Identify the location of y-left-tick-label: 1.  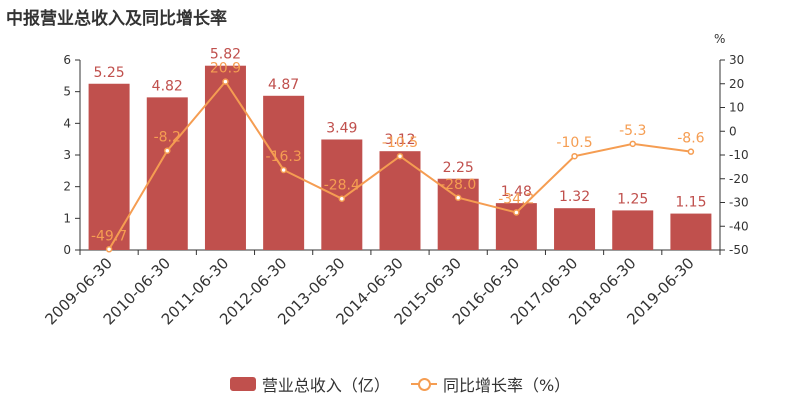
(67, 218).